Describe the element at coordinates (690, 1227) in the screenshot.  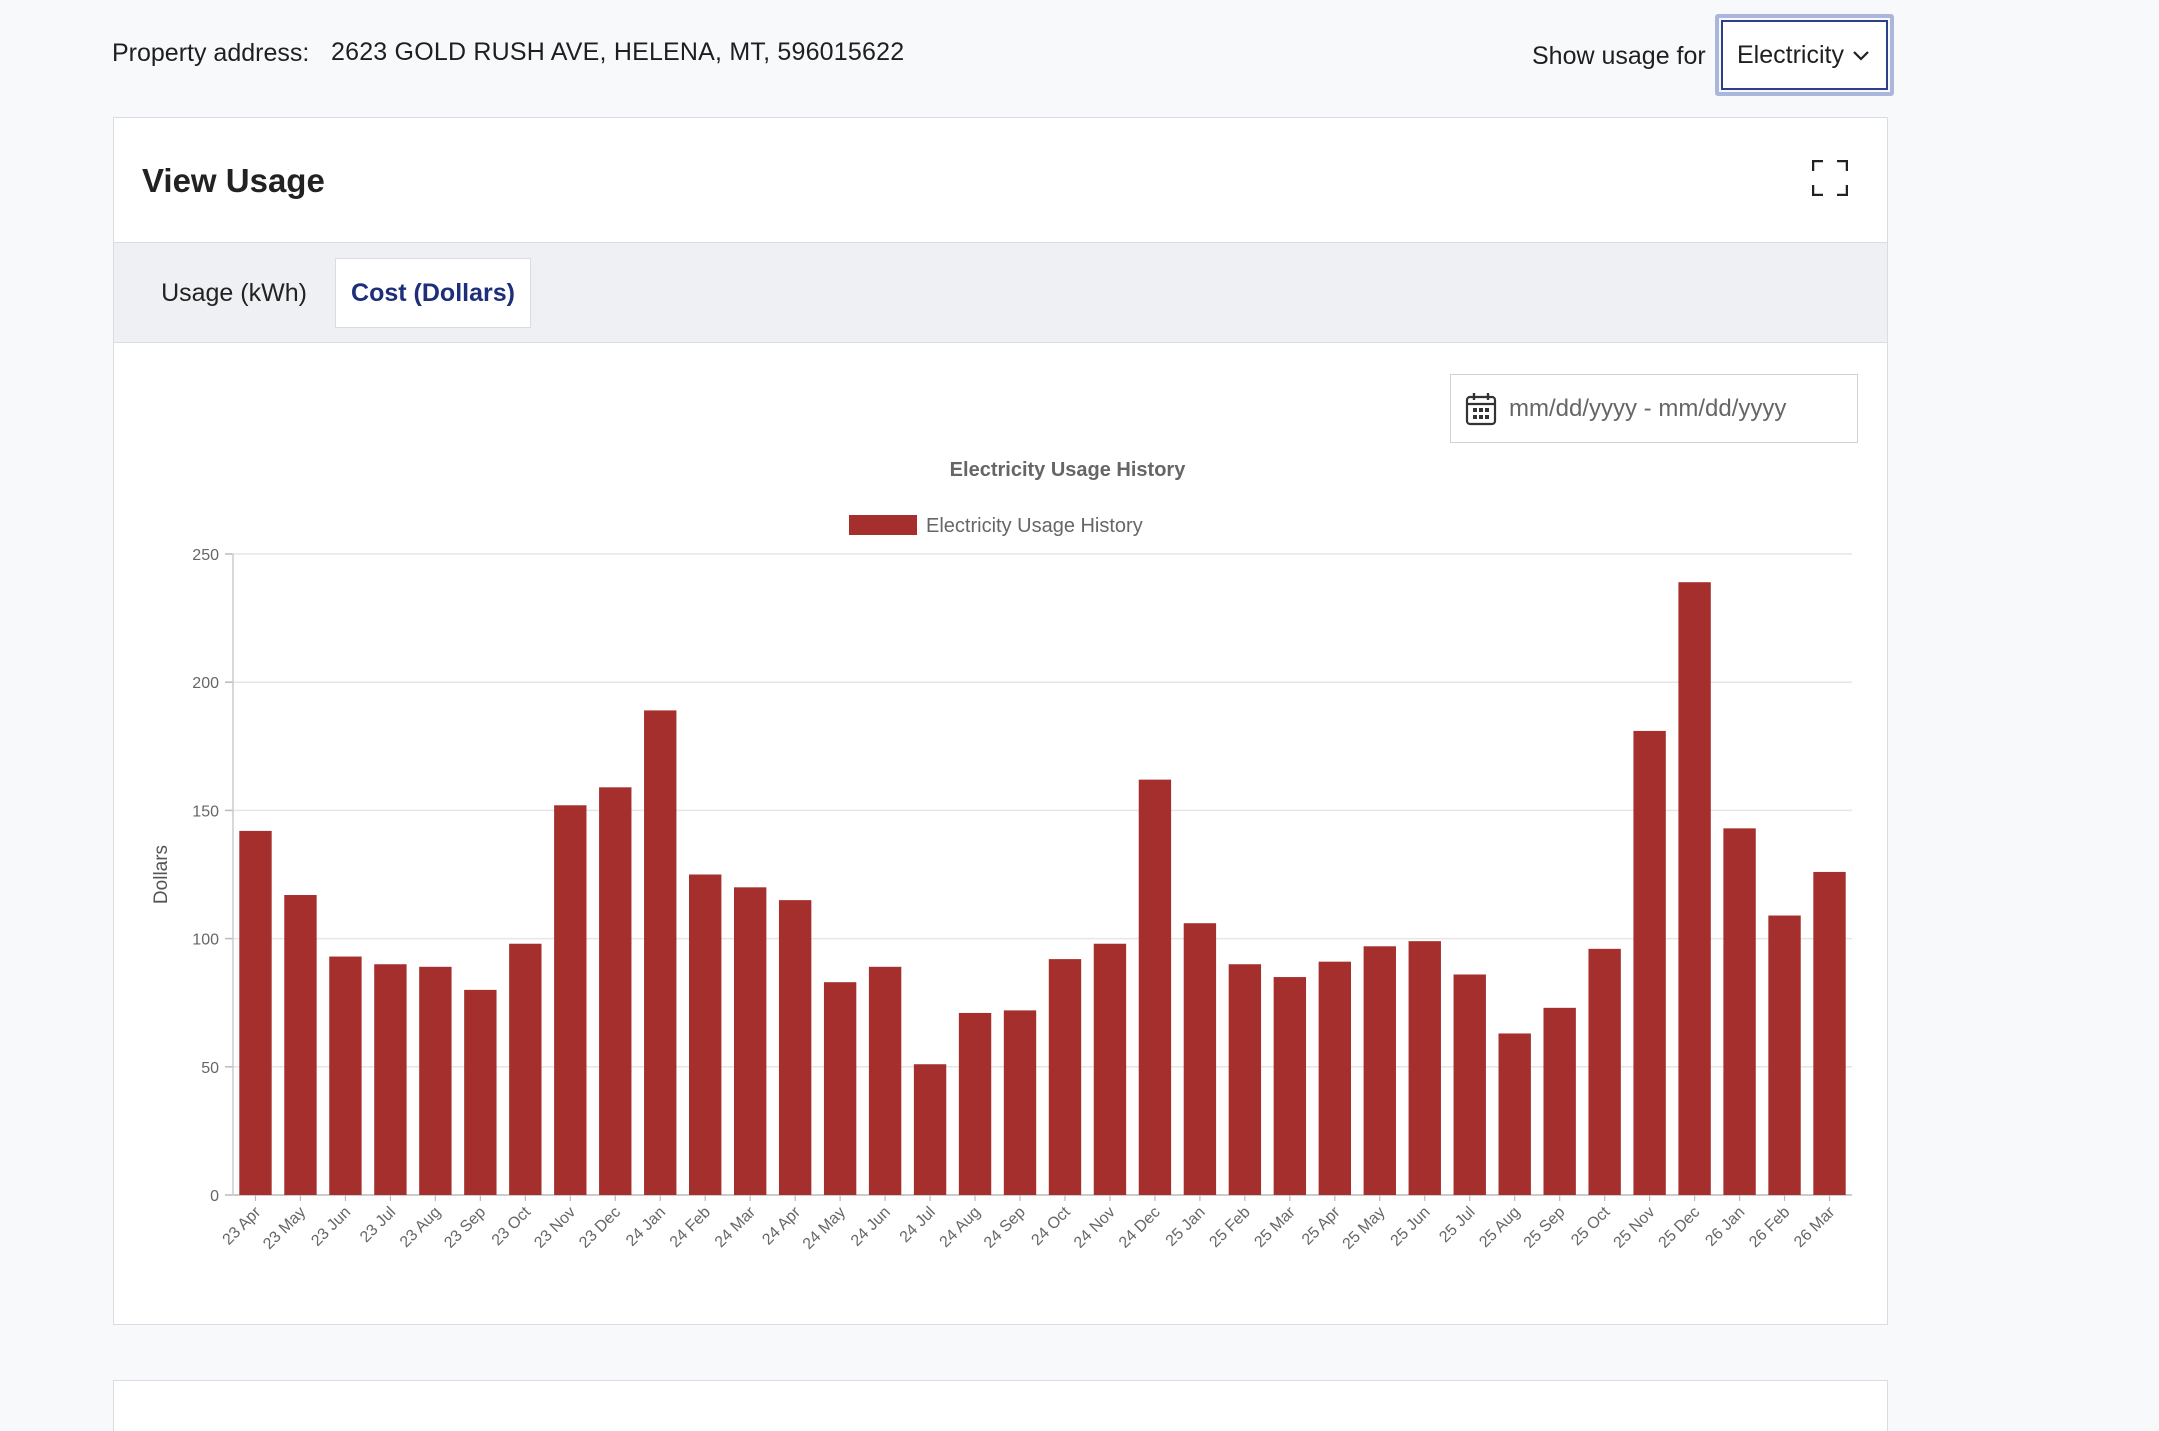
I see `x-tick-label: 24 Feb` at that location.